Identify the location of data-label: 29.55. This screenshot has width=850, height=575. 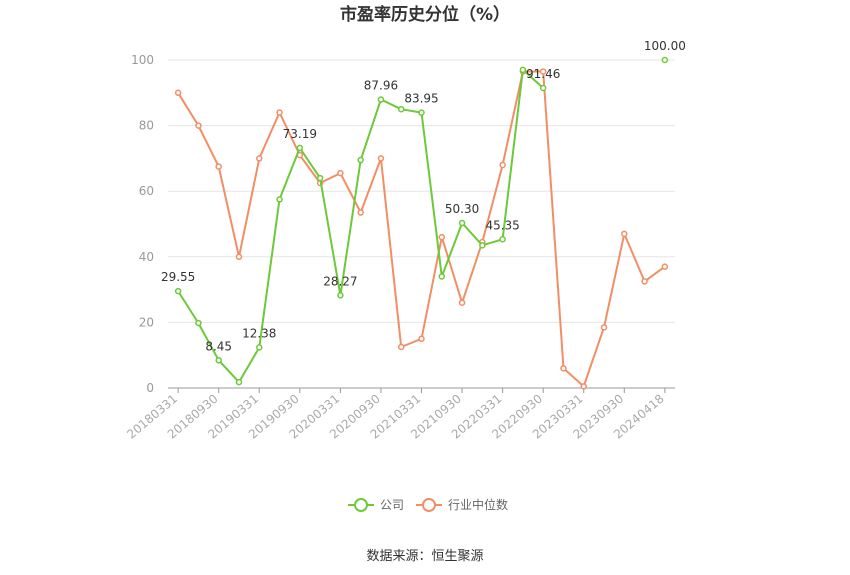
(178, 277).